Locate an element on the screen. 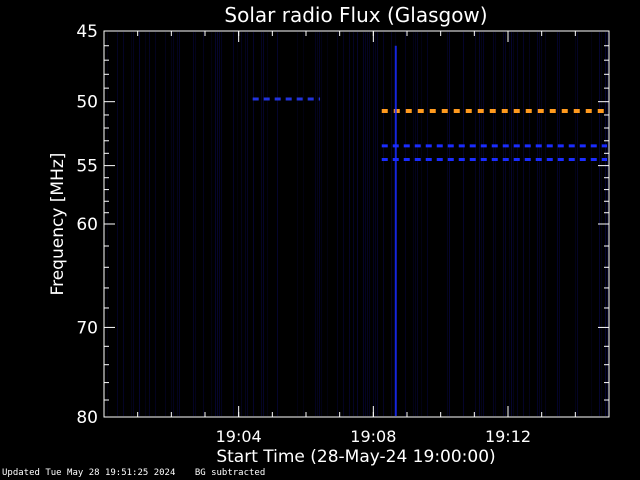  x-tick-label: 19:04 is located at coordinates (239, 436).